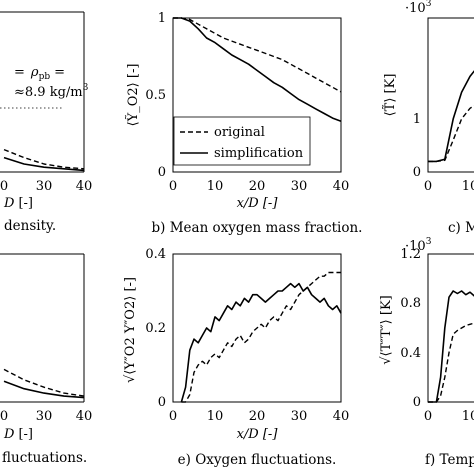 The width and height of the screenshot is (474, 474). What do you see at coordinates (155, 95) in the screenshot?
I see `panel-b-ytick-05: 0.5` at bounding box center [155, 95].